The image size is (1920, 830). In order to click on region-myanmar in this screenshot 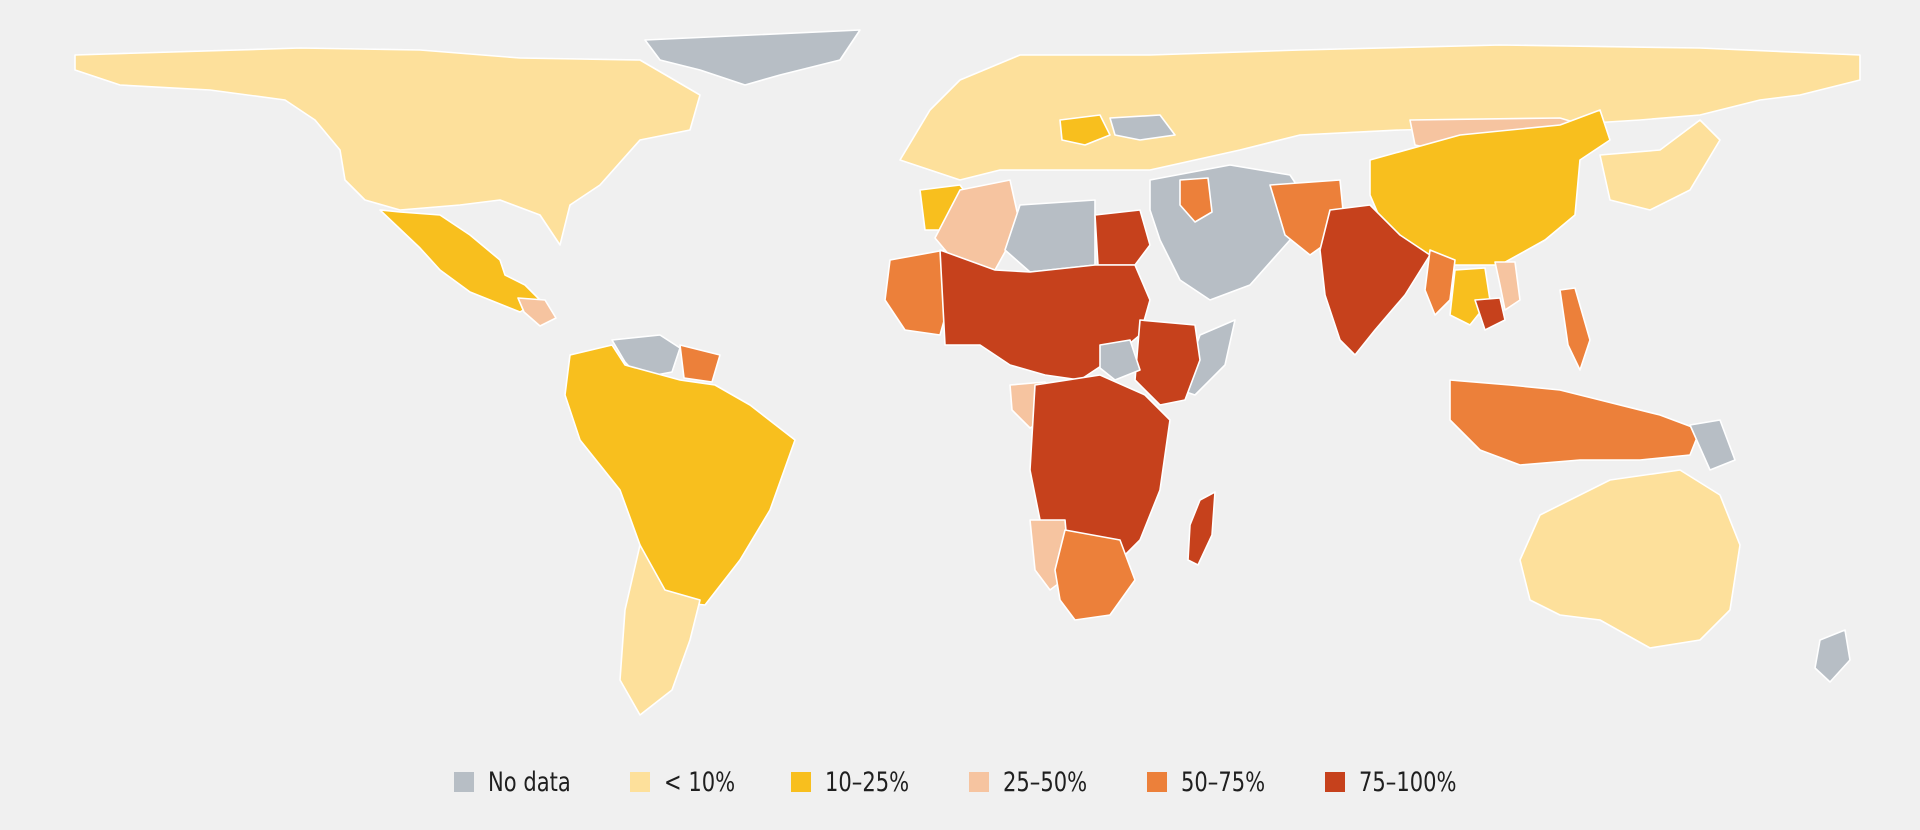, I will do `click(1440, 282)`.